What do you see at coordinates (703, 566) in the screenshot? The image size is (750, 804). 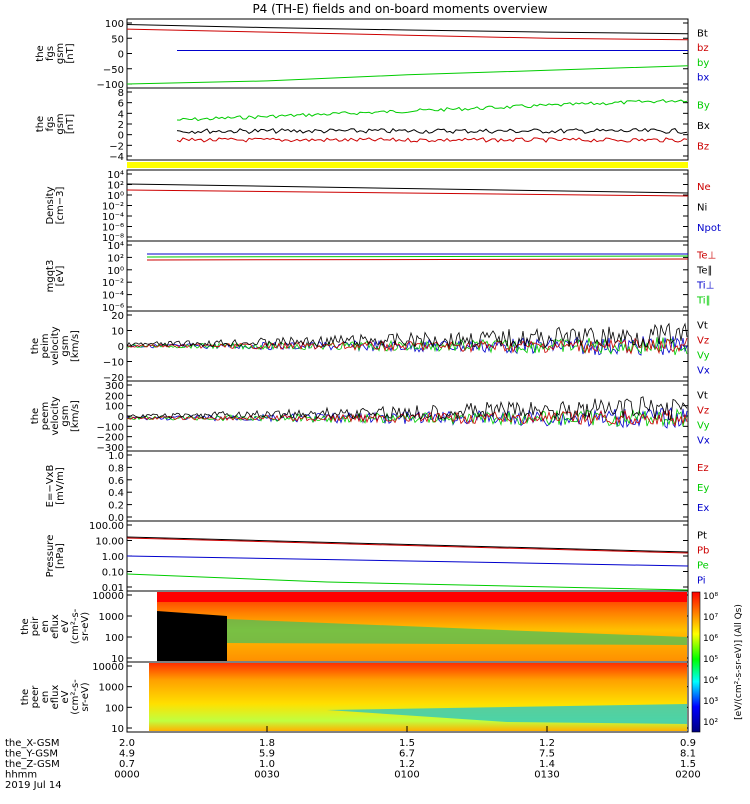 I see `legend-Pe: Pe` at bounding box center [703, 566].